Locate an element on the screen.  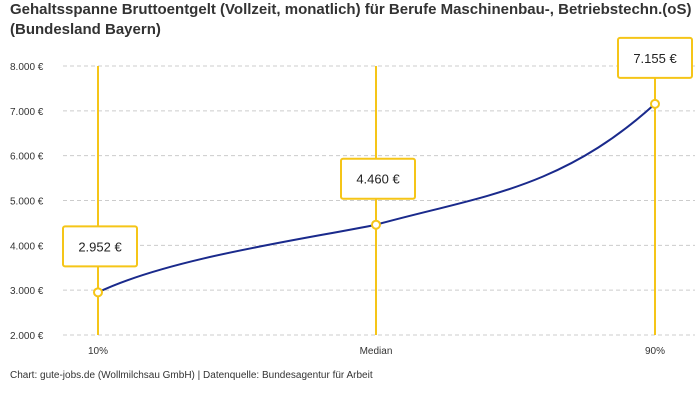
y-tick-label: 3.000 € is located at coordinates (27, 291).